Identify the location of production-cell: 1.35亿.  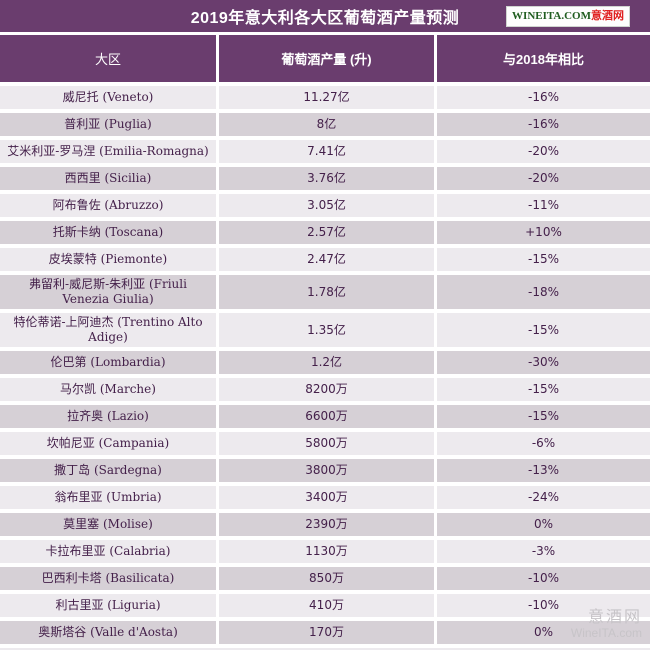
(326, 330).